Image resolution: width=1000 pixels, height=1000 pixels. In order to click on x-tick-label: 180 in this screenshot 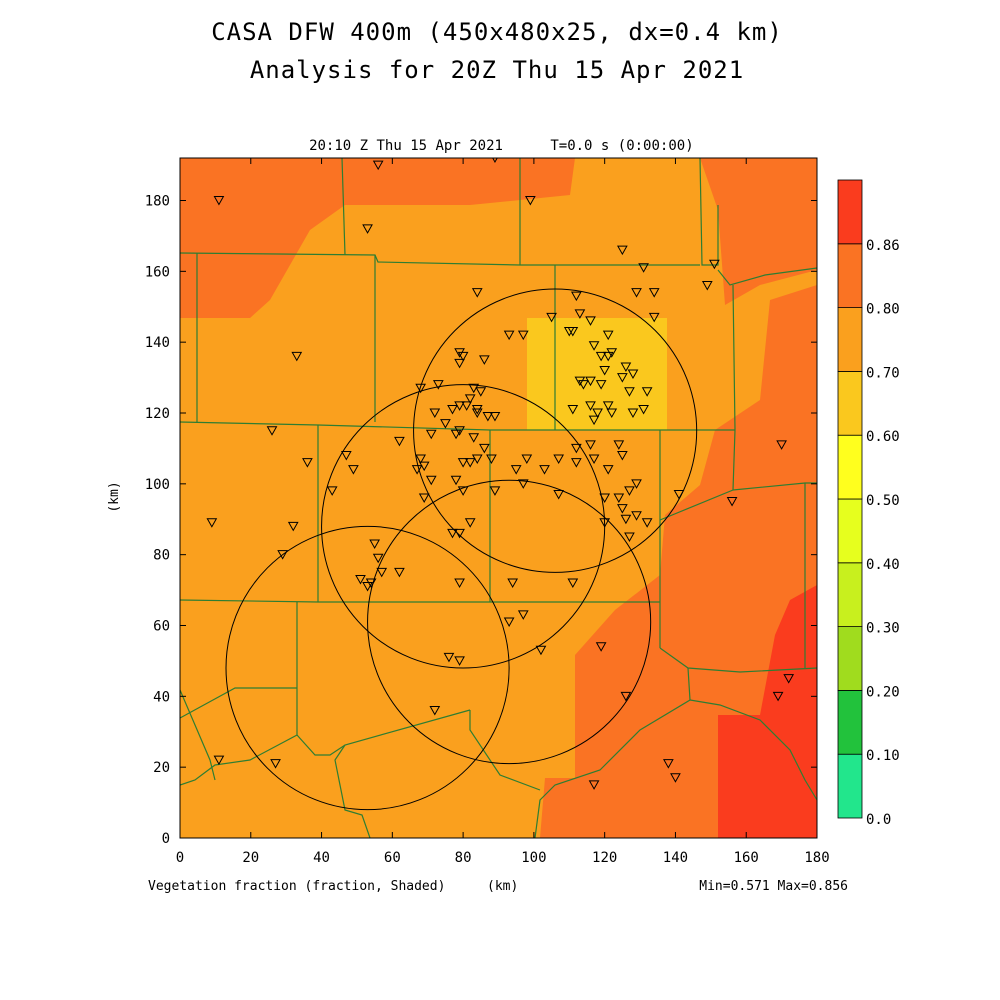, I will do `click(816, 858)`.